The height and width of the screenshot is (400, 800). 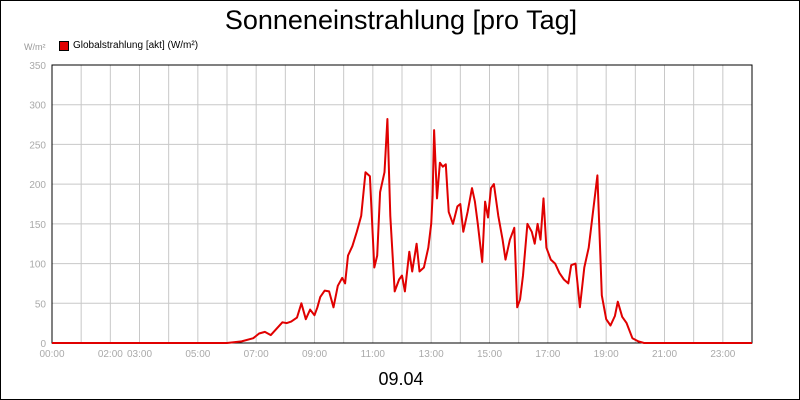 What do you see at coordinates (722, 354) in the screenshot?
I see `x-tick-label: 23:00` at bounding box center [722, 354].